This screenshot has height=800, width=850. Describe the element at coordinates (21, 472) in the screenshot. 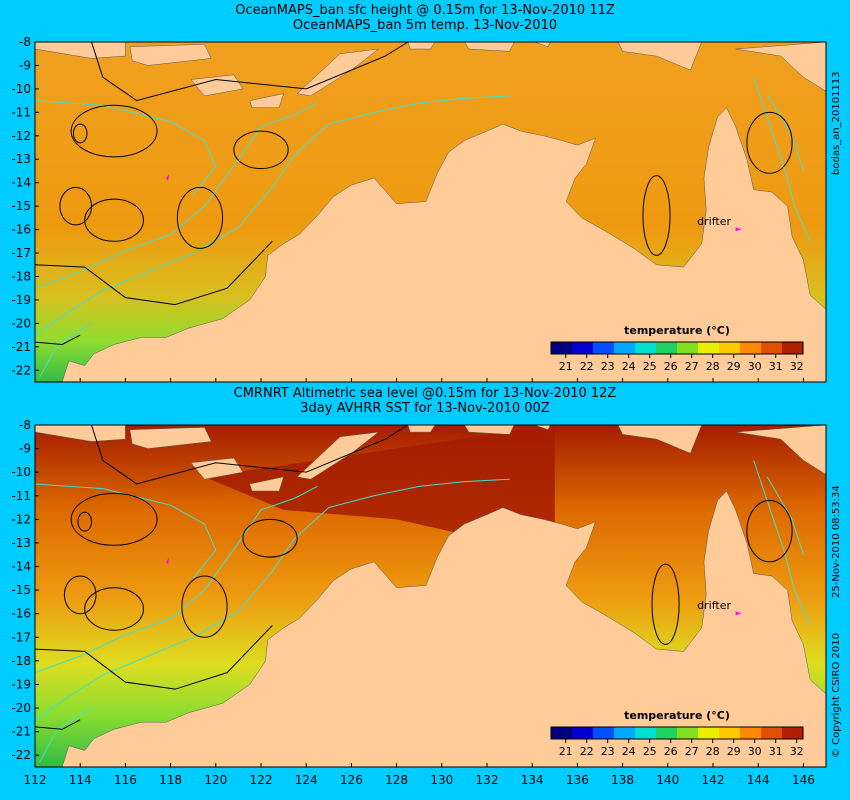

I see `lat-tick-label: -10` at that location.